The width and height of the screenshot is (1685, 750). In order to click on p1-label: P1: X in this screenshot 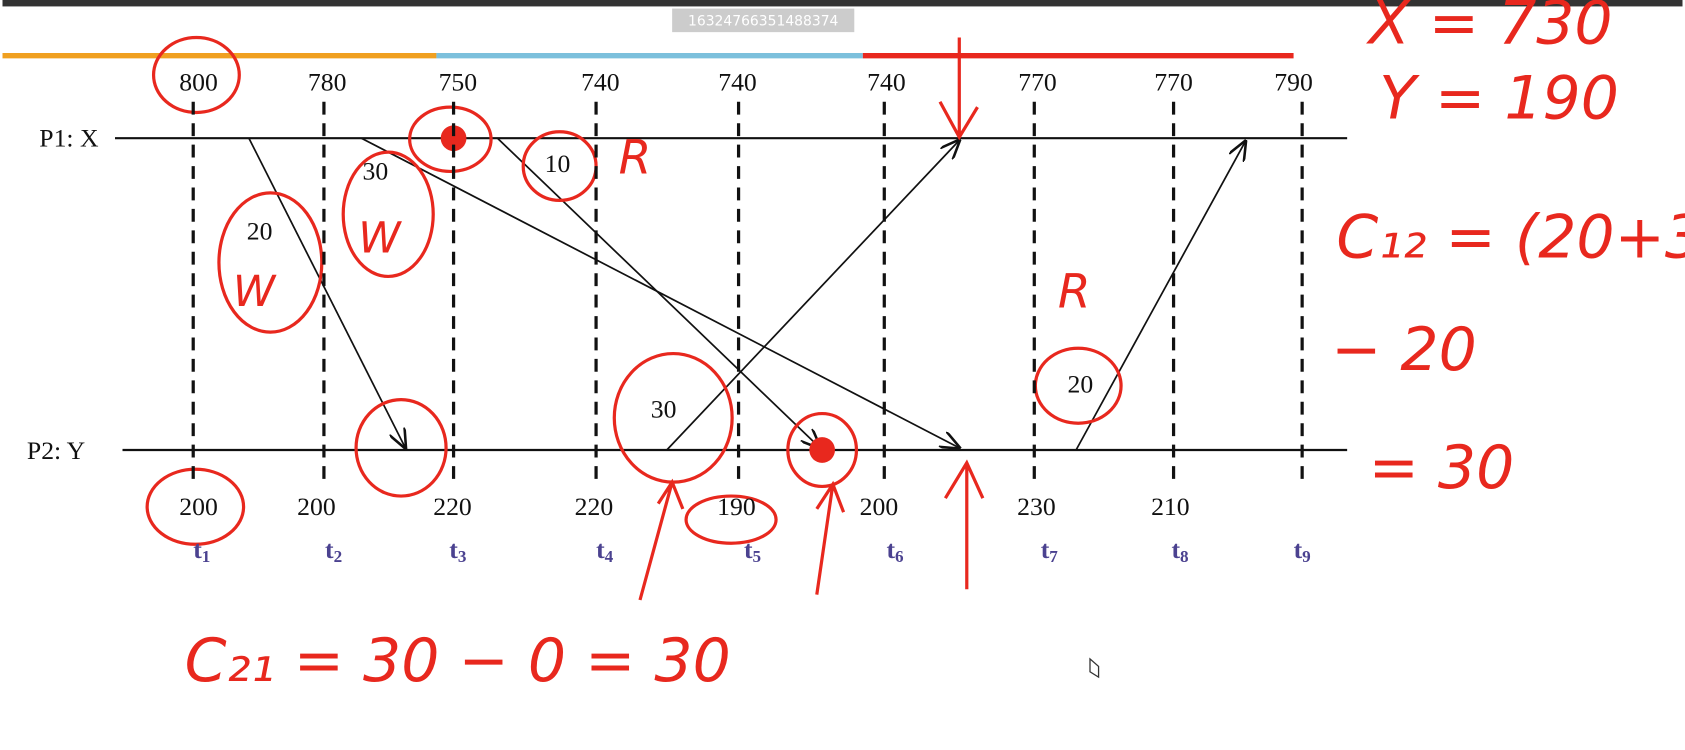, I will do `click(69, 137)`.